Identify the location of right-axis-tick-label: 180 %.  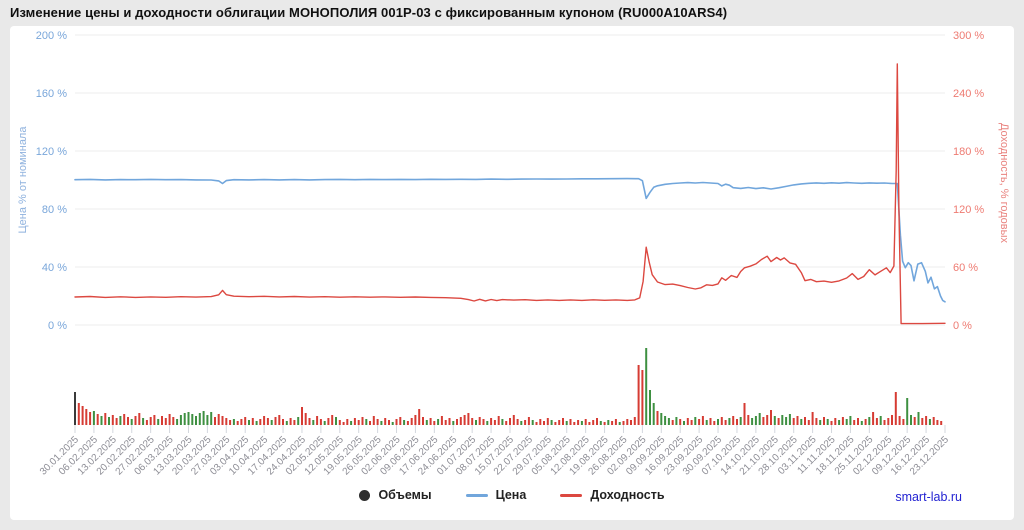
(968, 152).